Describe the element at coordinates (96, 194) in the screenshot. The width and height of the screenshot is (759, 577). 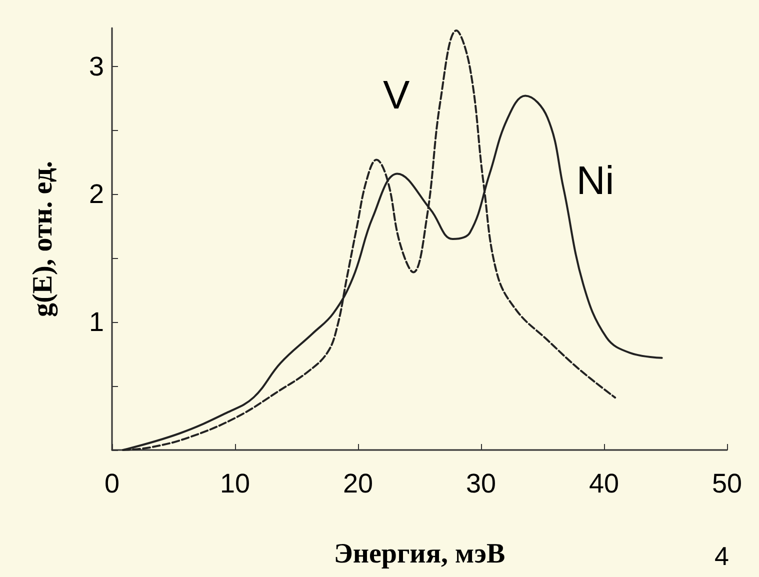
I see `y-tick-label: 2` at that location.